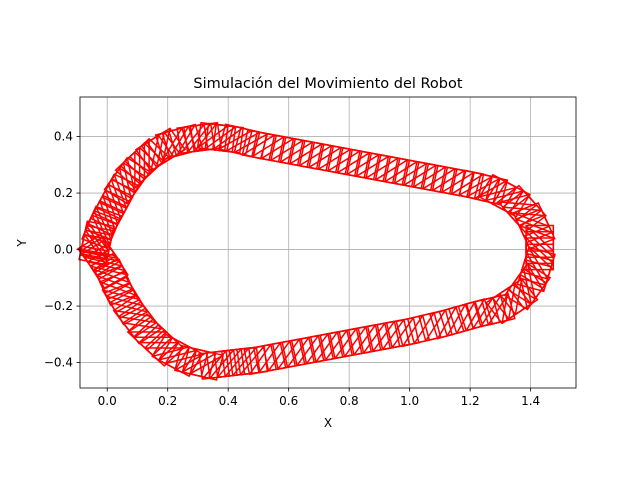  I want to click on y-axis-ticks: −0.4 −0.2 0.0 0.2 0.4, so click(62, 250).